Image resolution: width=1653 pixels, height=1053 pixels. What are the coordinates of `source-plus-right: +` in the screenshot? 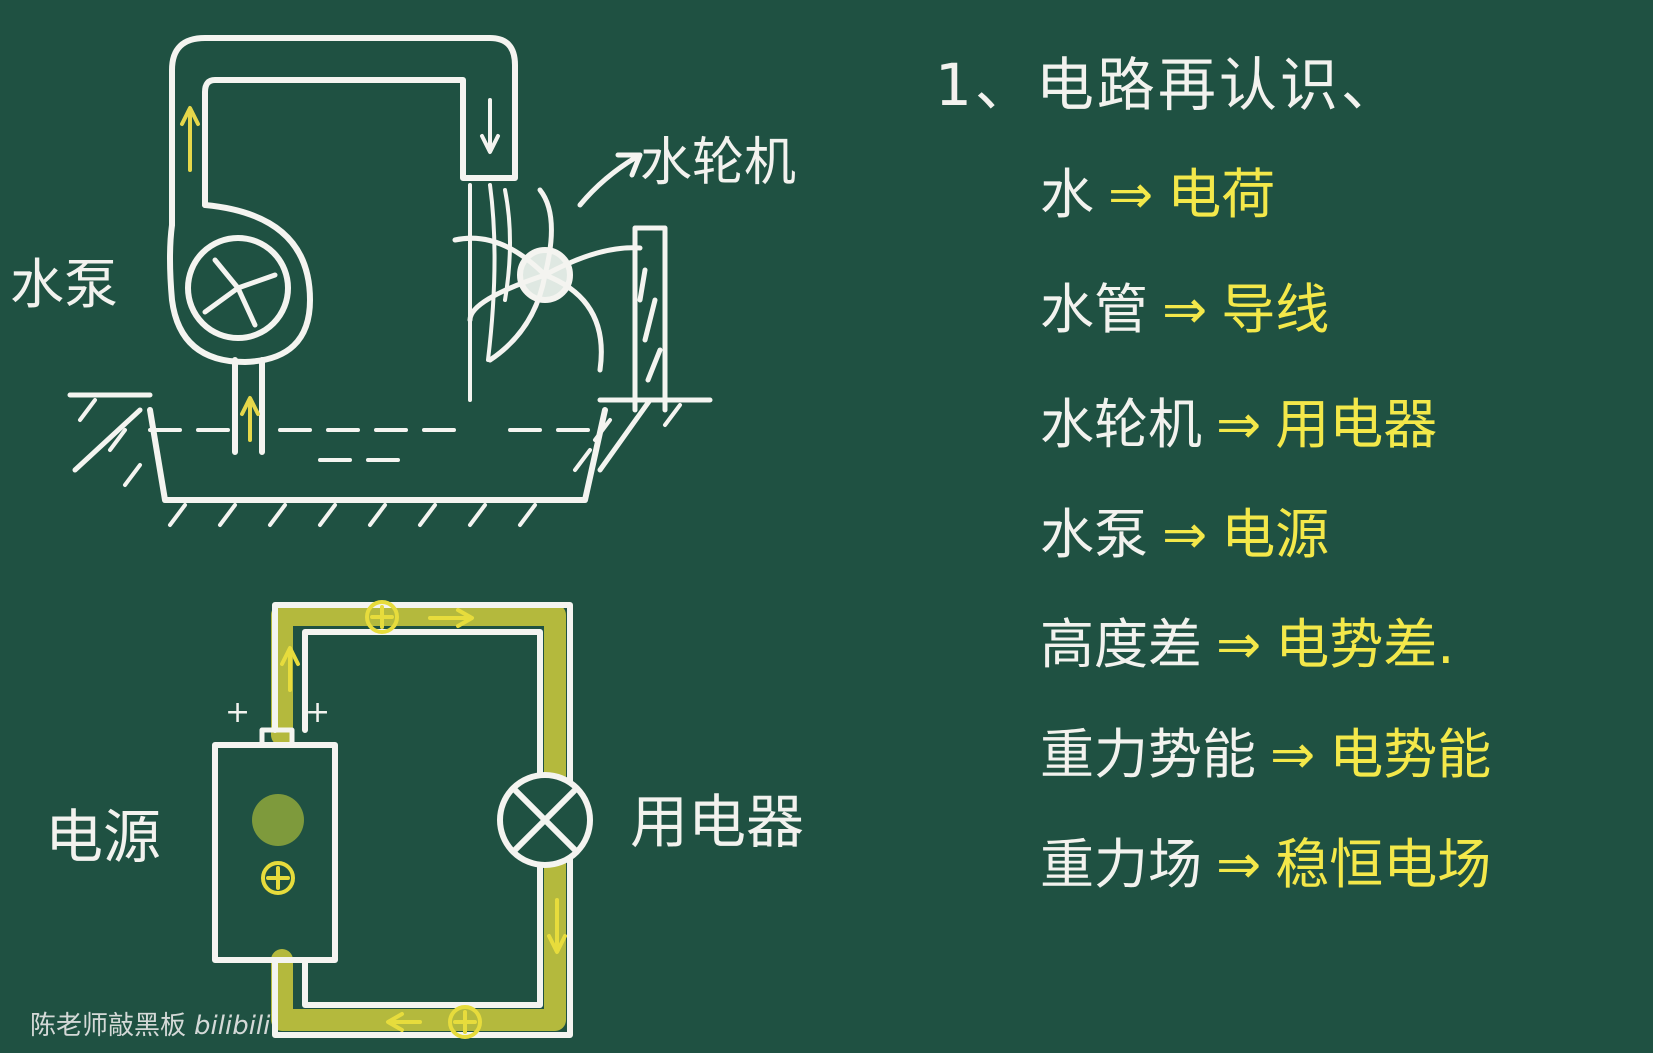 It's located at (318, 712).